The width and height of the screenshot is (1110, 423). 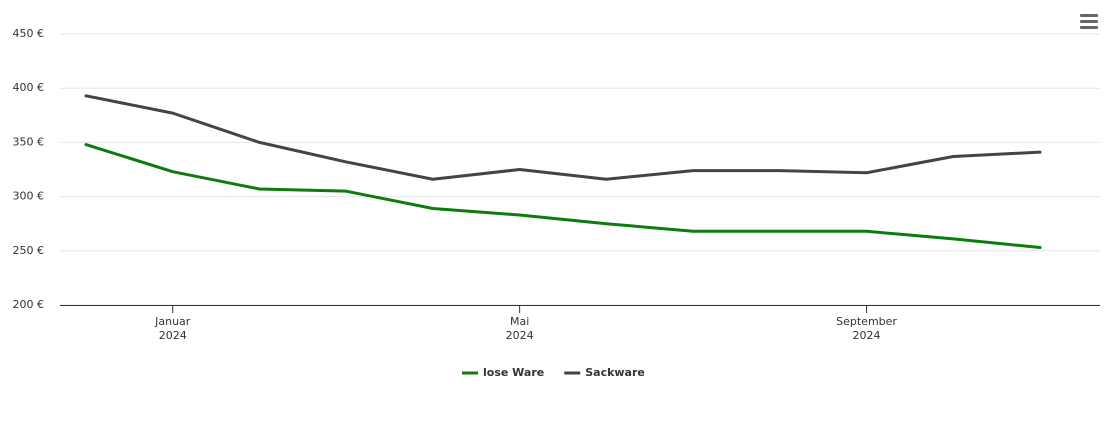 What do you see at coordinates (29, 304) in the screenshot?
I see `y-tick-label: 200 €` at bounding box center [29, 304].